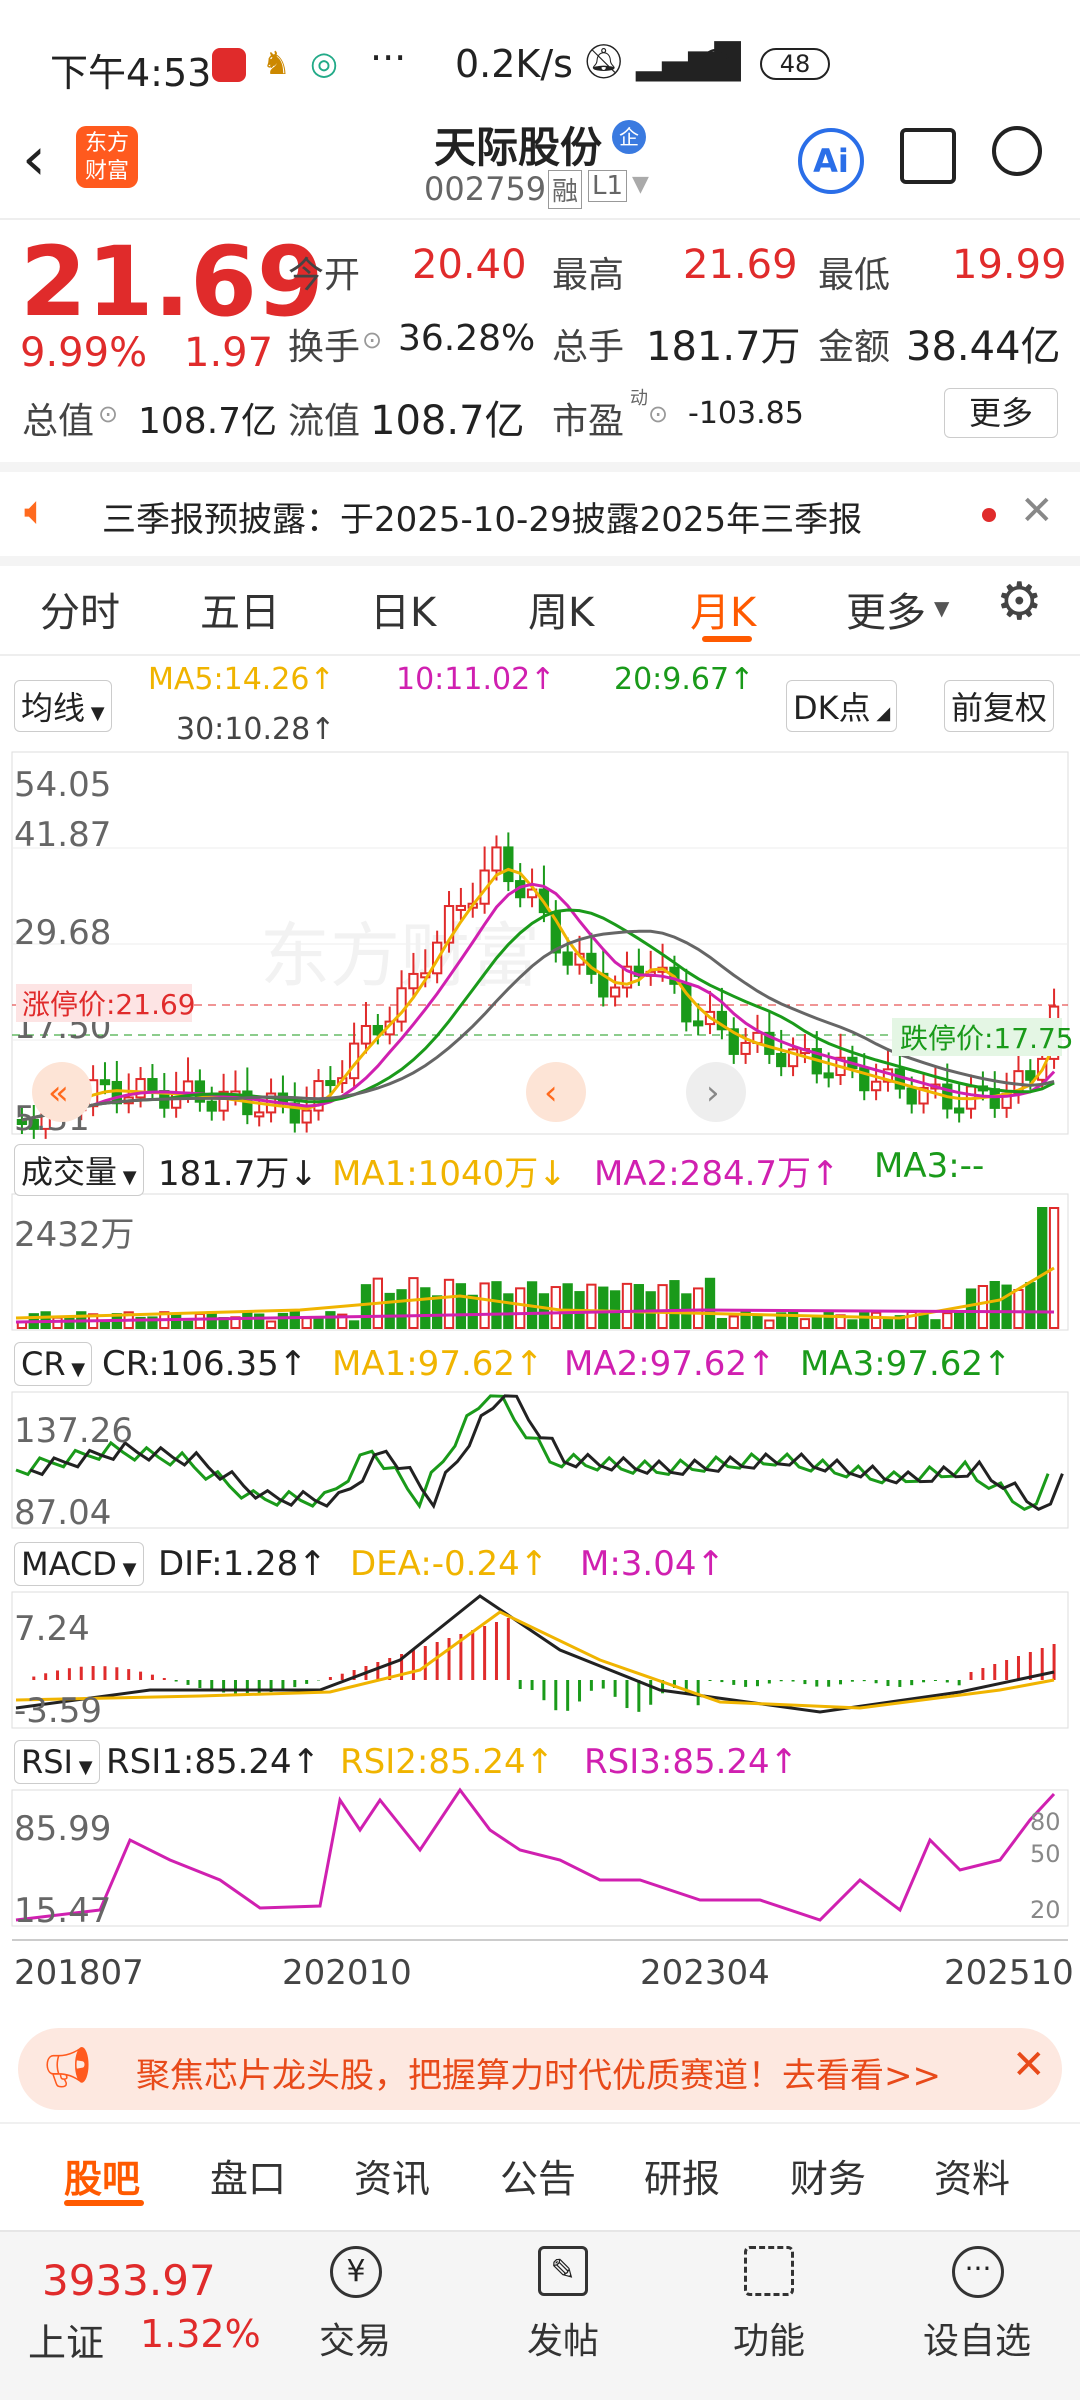 Image resolution: width=1080 pixels, height=2400 pixels. I want to click on tab-zhouk: 周K, so click(561, 613).